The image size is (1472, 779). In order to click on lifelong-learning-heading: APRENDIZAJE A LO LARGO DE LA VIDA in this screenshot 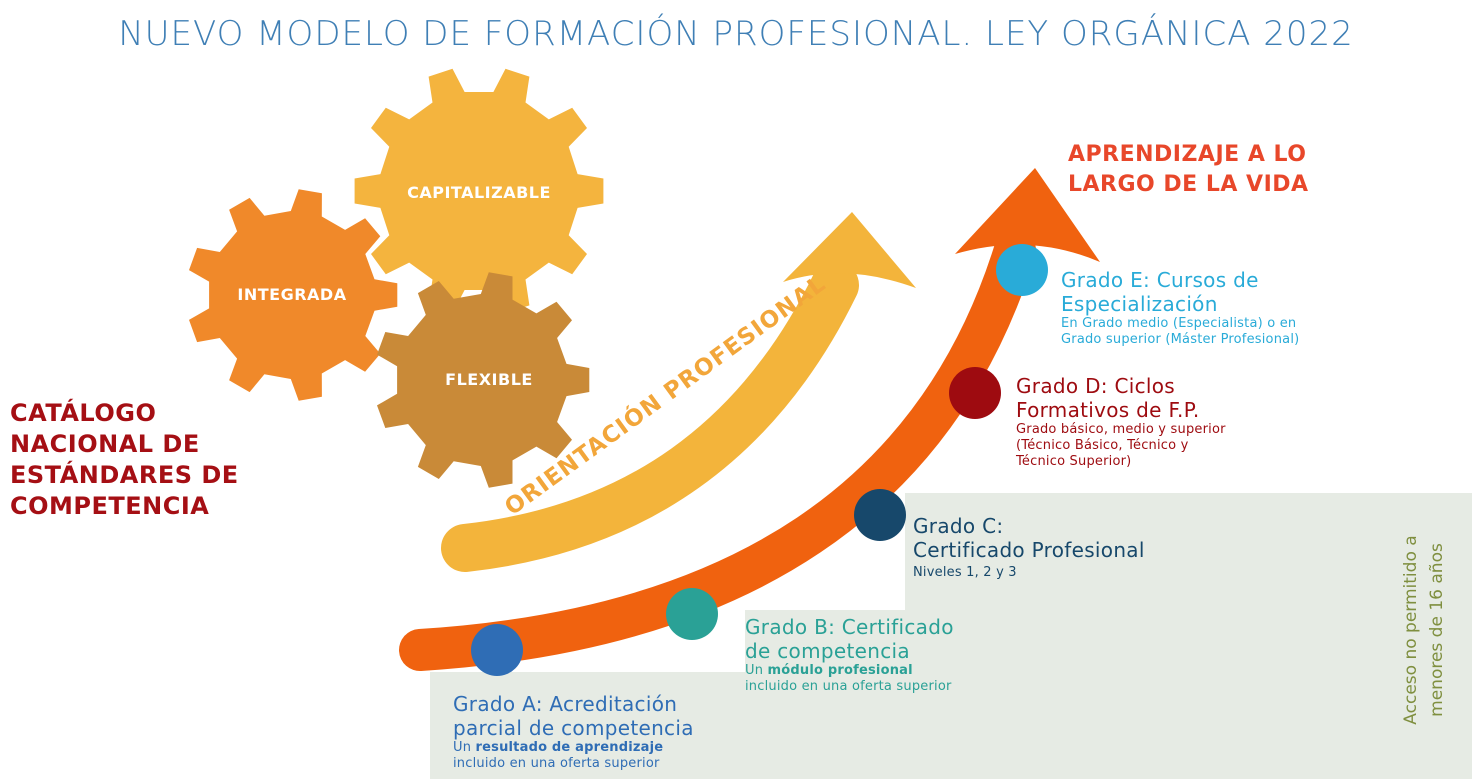, I will do `click(1188, 170)`.